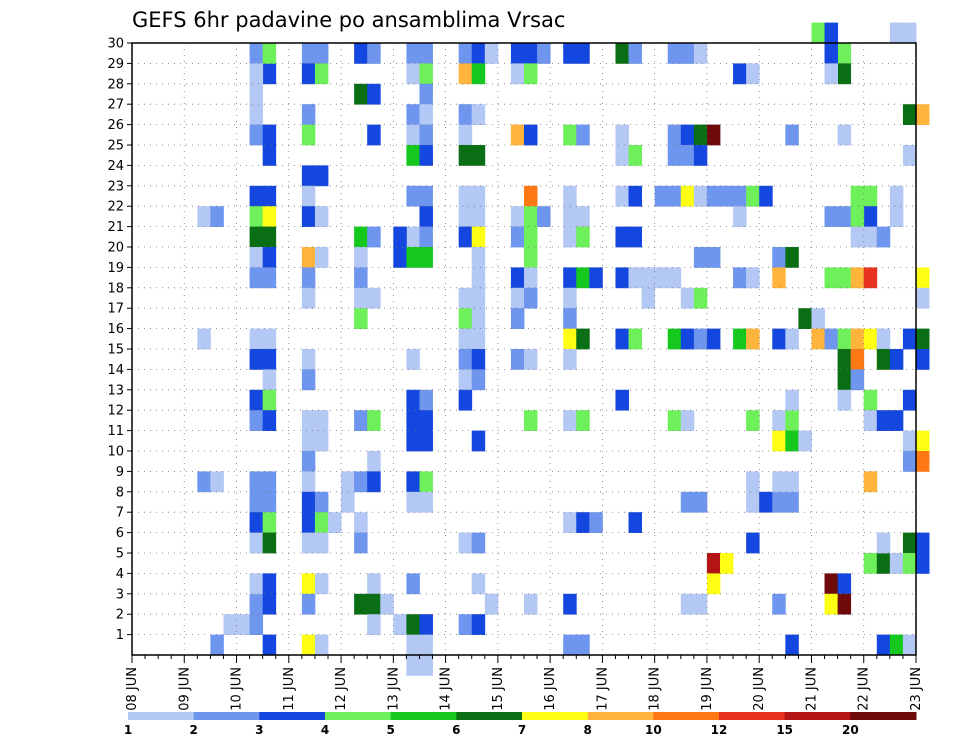  What do you see at coordinates (120, 492) in the screenshot?
I see `y-tick-label: 8` at bounding box center [120, 492].